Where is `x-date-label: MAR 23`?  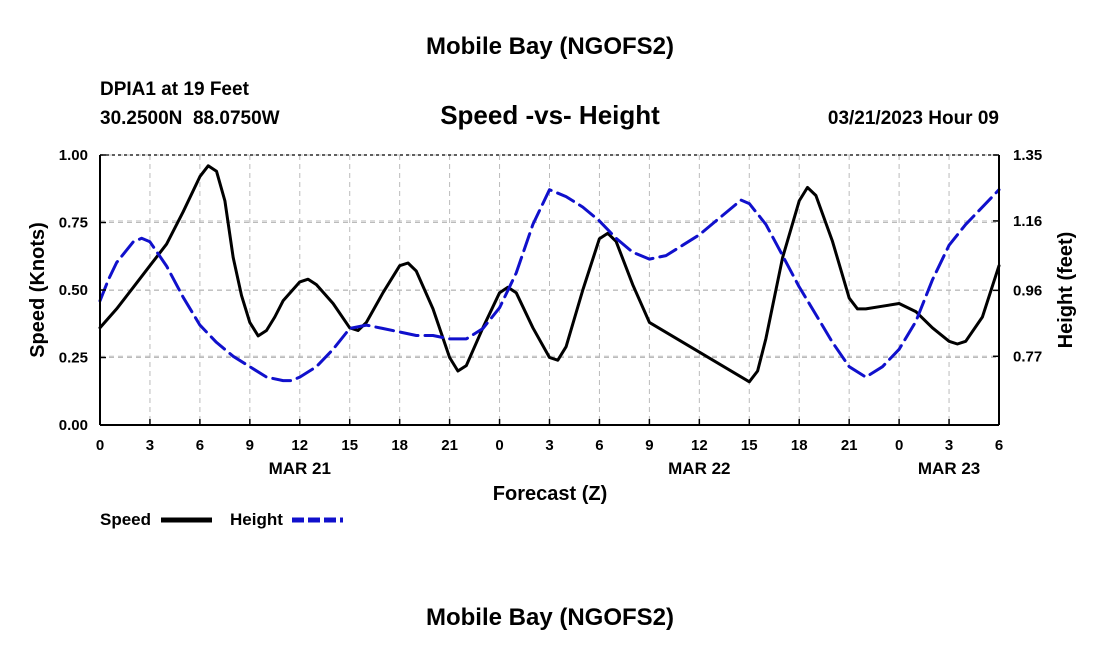 x-date-label: MAR 23 is located at coordinates (949, 468).